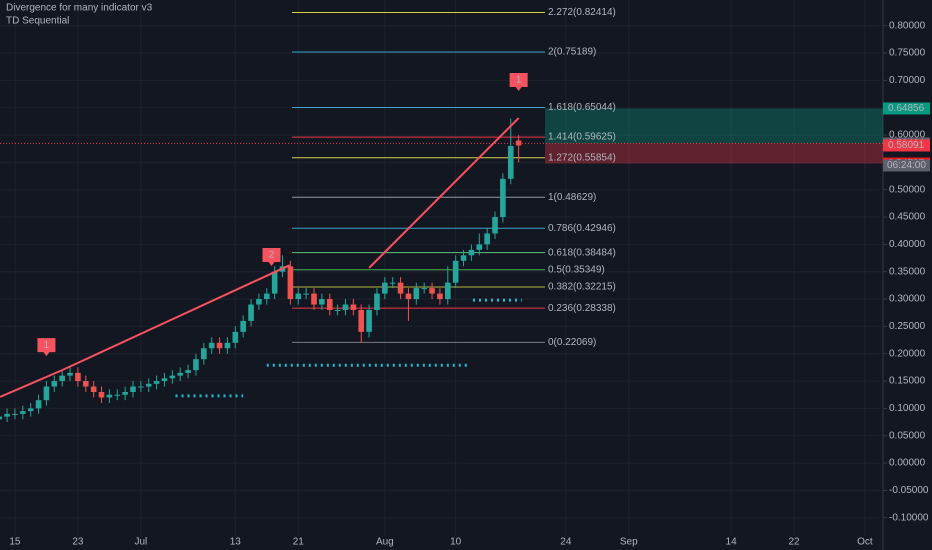 The height and width of the screenshot is (550, 932). What do you see at coordinates (907, 463) in the screenshot?
I see `y-tick-label: 0.00000` at bounding box center [907, 463].